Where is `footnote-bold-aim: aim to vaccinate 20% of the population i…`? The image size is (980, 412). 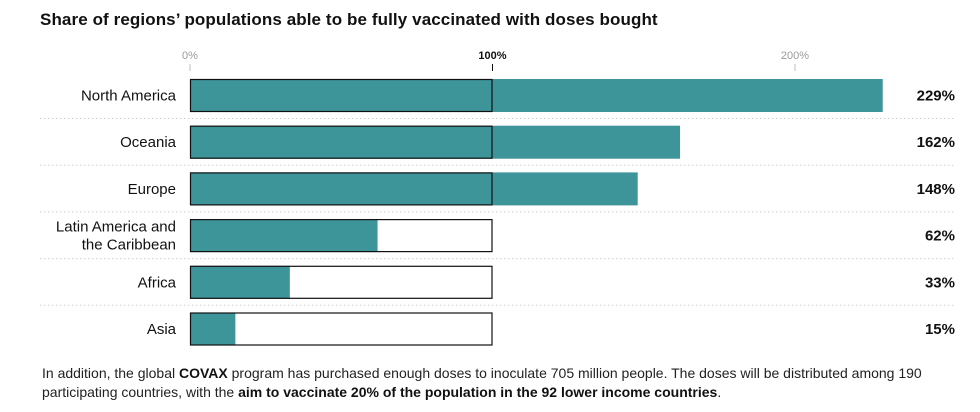 footnote-bold-aim: aim to vaccinate 20% of the population i… is located at coordinates (478, 392).